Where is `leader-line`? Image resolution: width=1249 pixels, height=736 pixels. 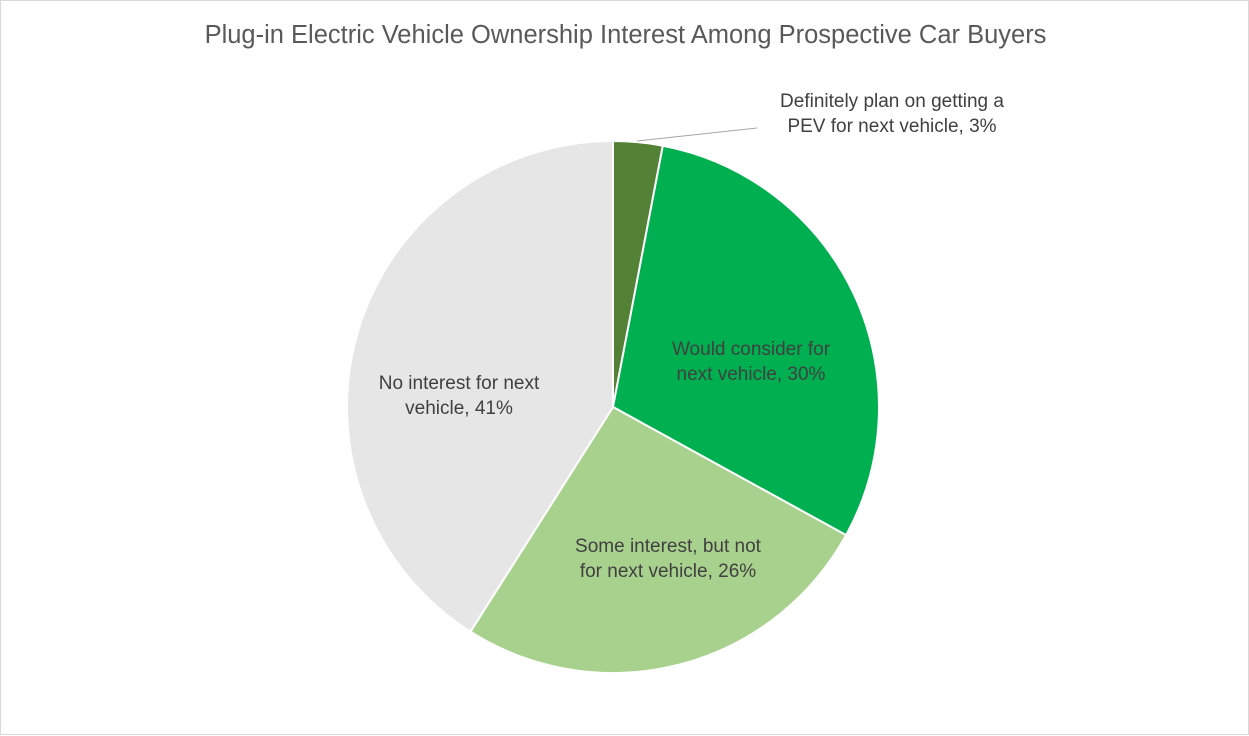
leader-line is located at coordinates (697, 134).